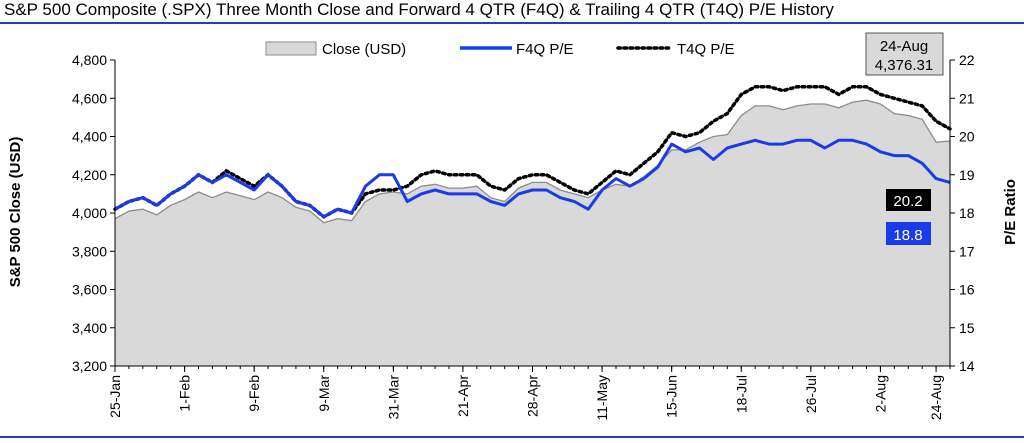 The height and width of the screenshot is (443, 1024). I want to click on y2-tick-label: 20, so click(967, 137).